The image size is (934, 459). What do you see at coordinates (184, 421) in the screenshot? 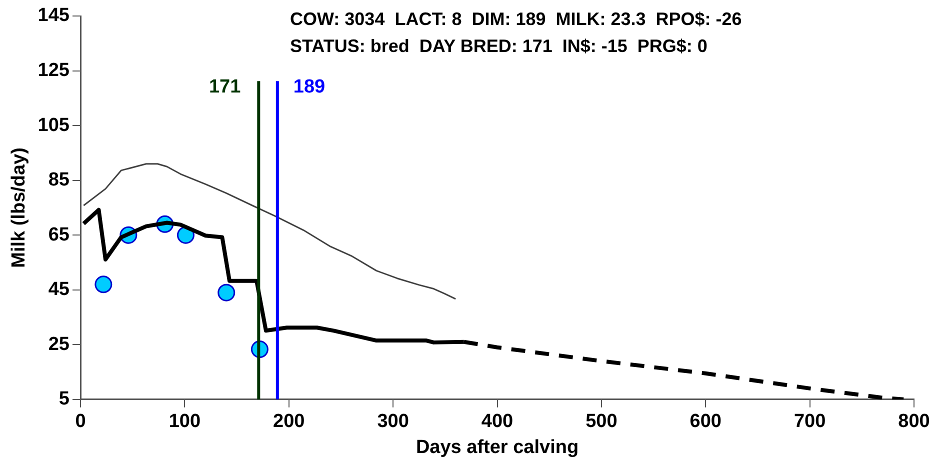
I see `x-tick-label: 100` at bounding box center [184, 421].